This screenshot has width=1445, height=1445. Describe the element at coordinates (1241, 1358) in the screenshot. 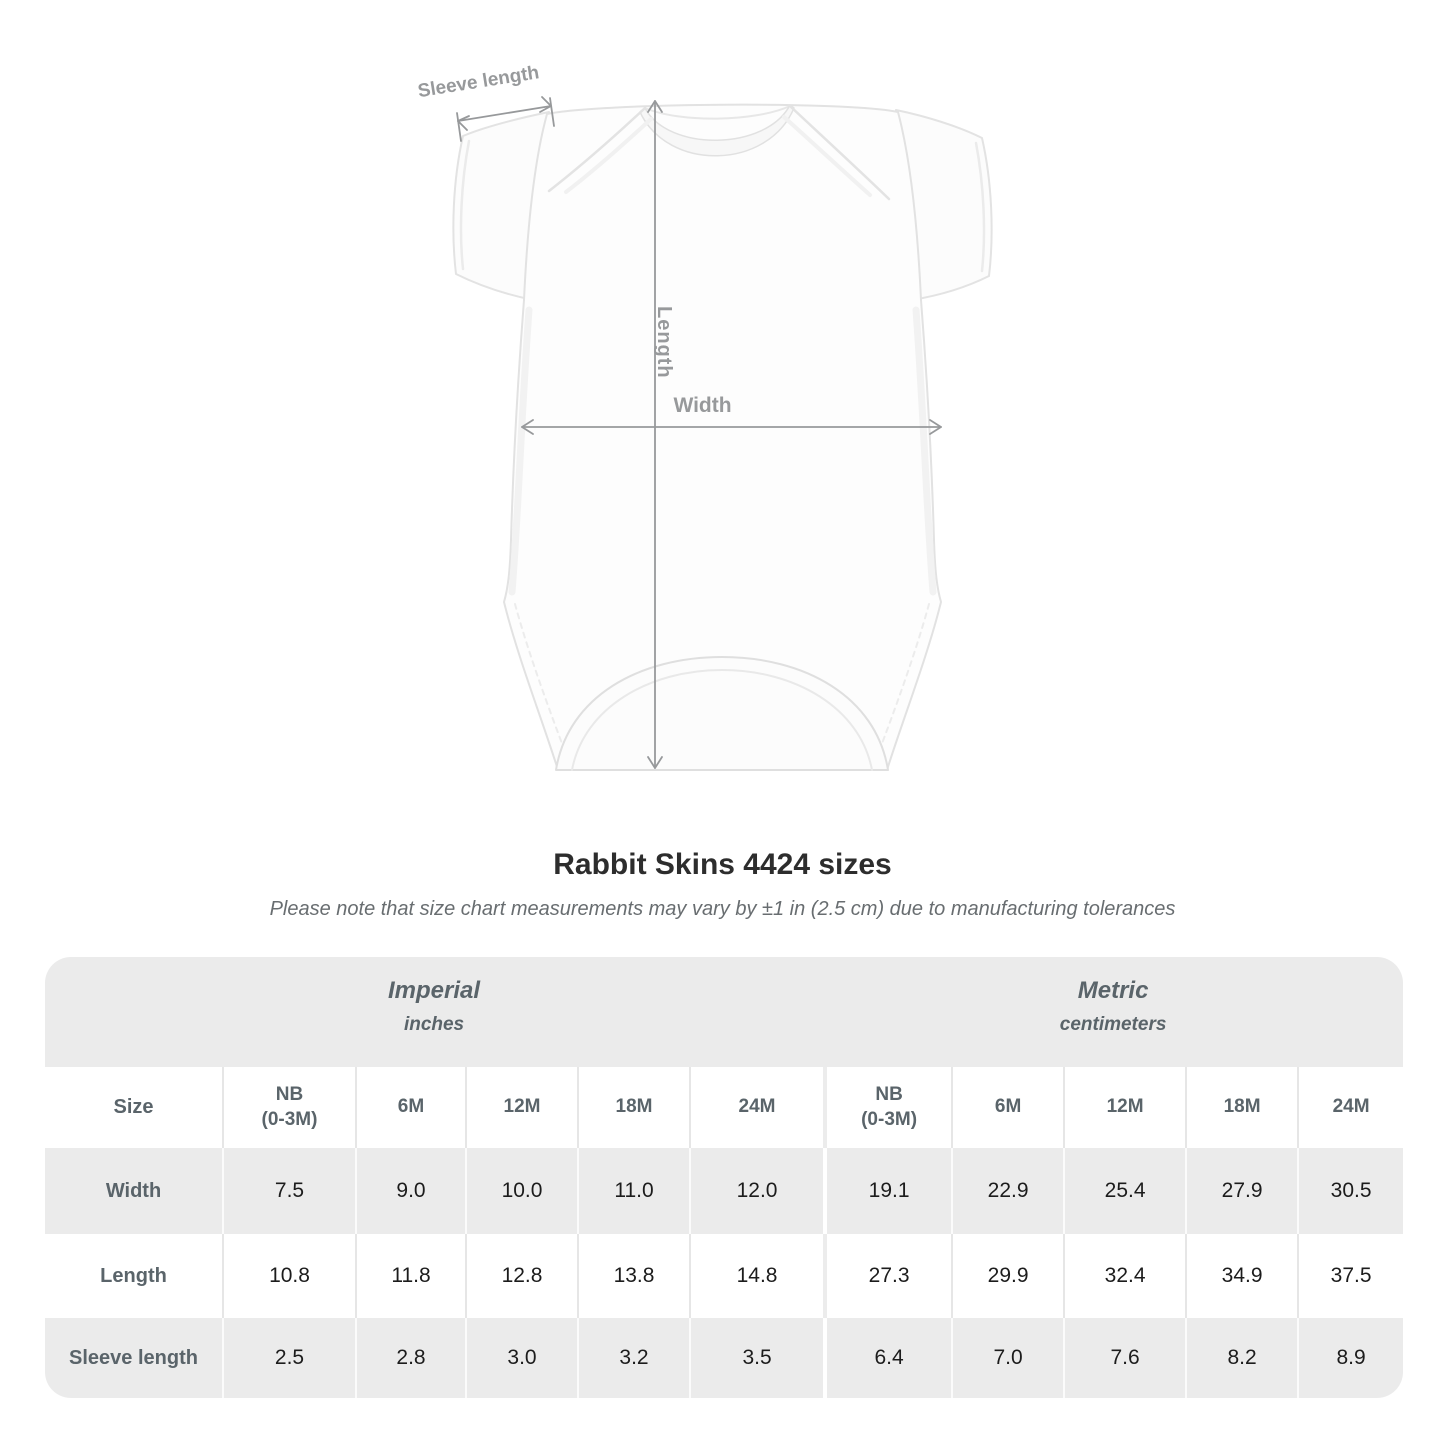

I see `cell-sleeve-length-metric-3: 8.2` at that location.